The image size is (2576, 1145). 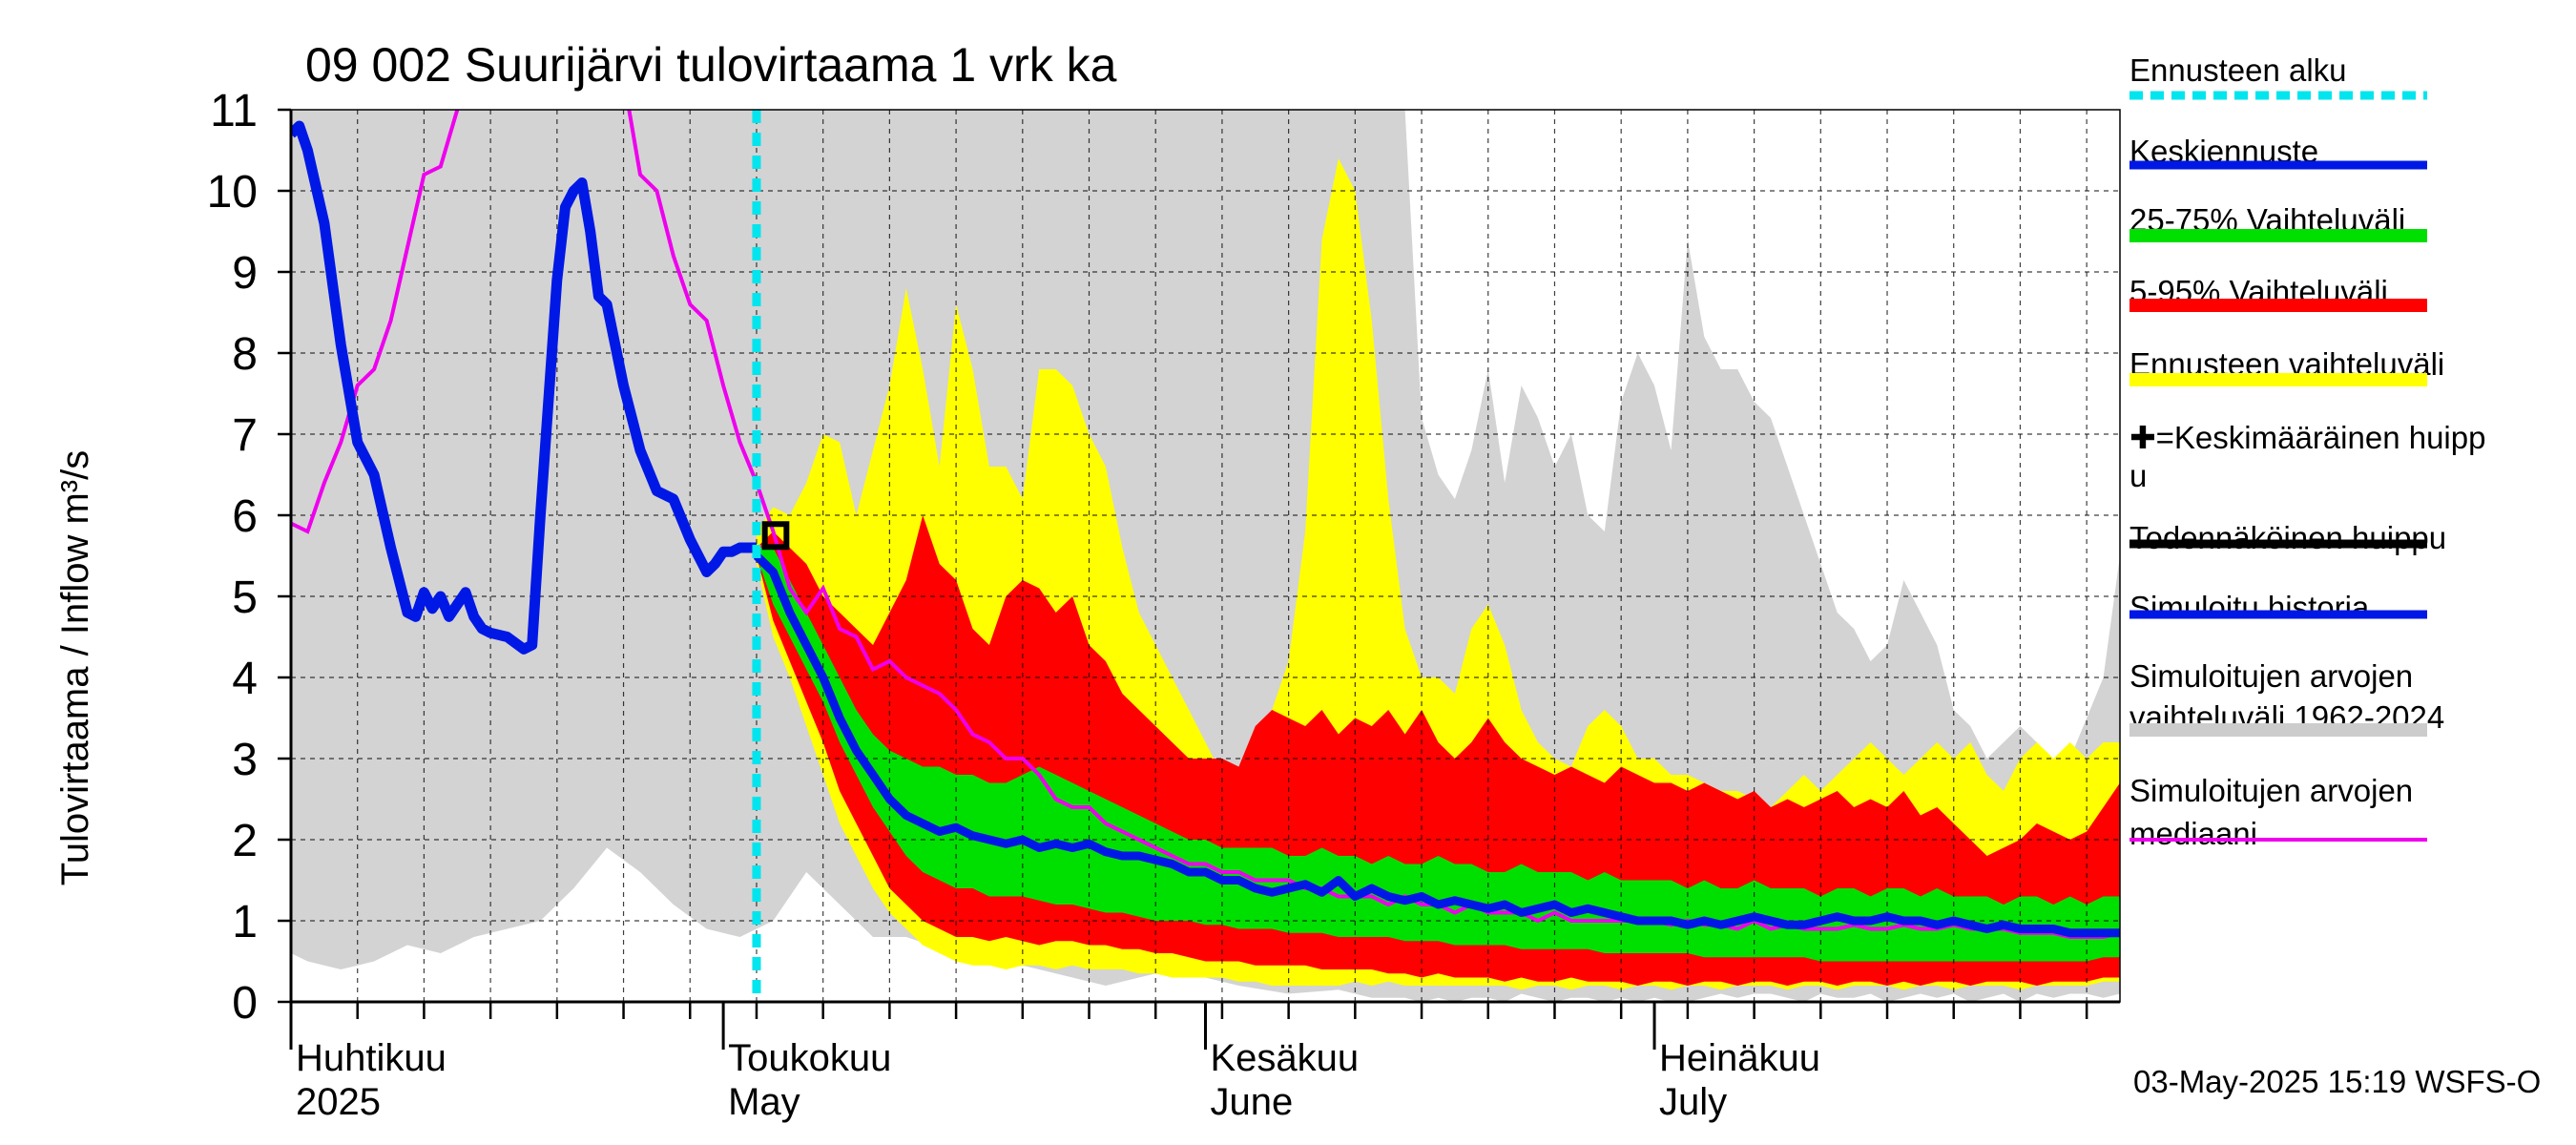 I want to click on y-tick-label: 3, so click(x=245, y=760).